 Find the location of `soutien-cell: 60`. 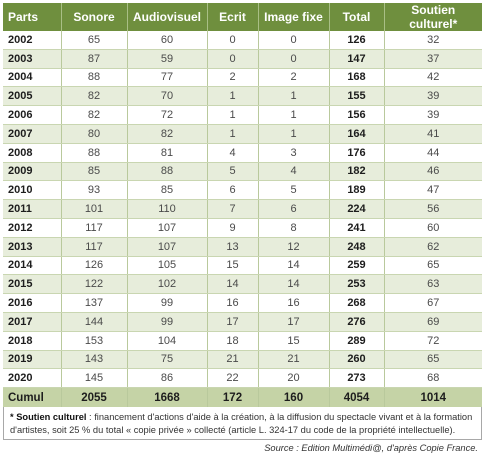

soutien-cell: 60 is located at coordinates (433, 228).